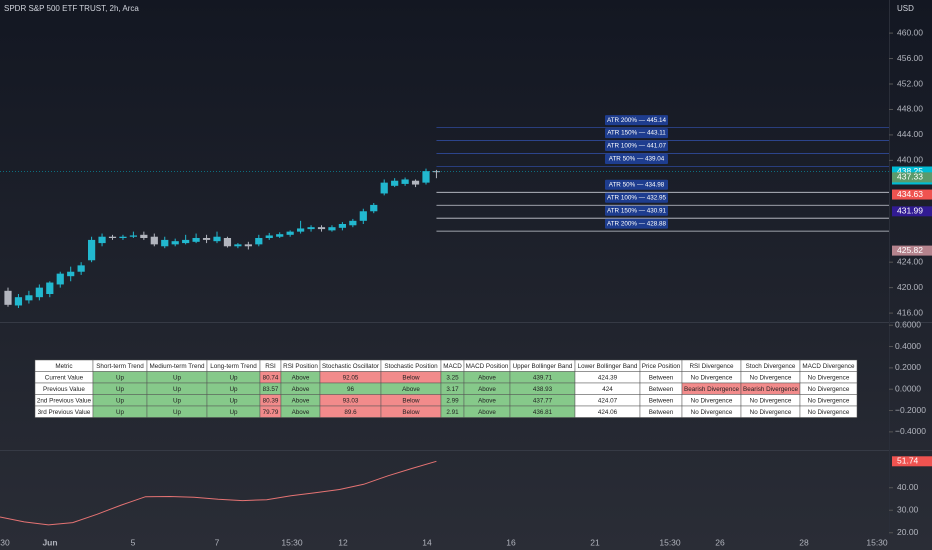  I want to click on table-cell: 93.03, so click(351, 400).